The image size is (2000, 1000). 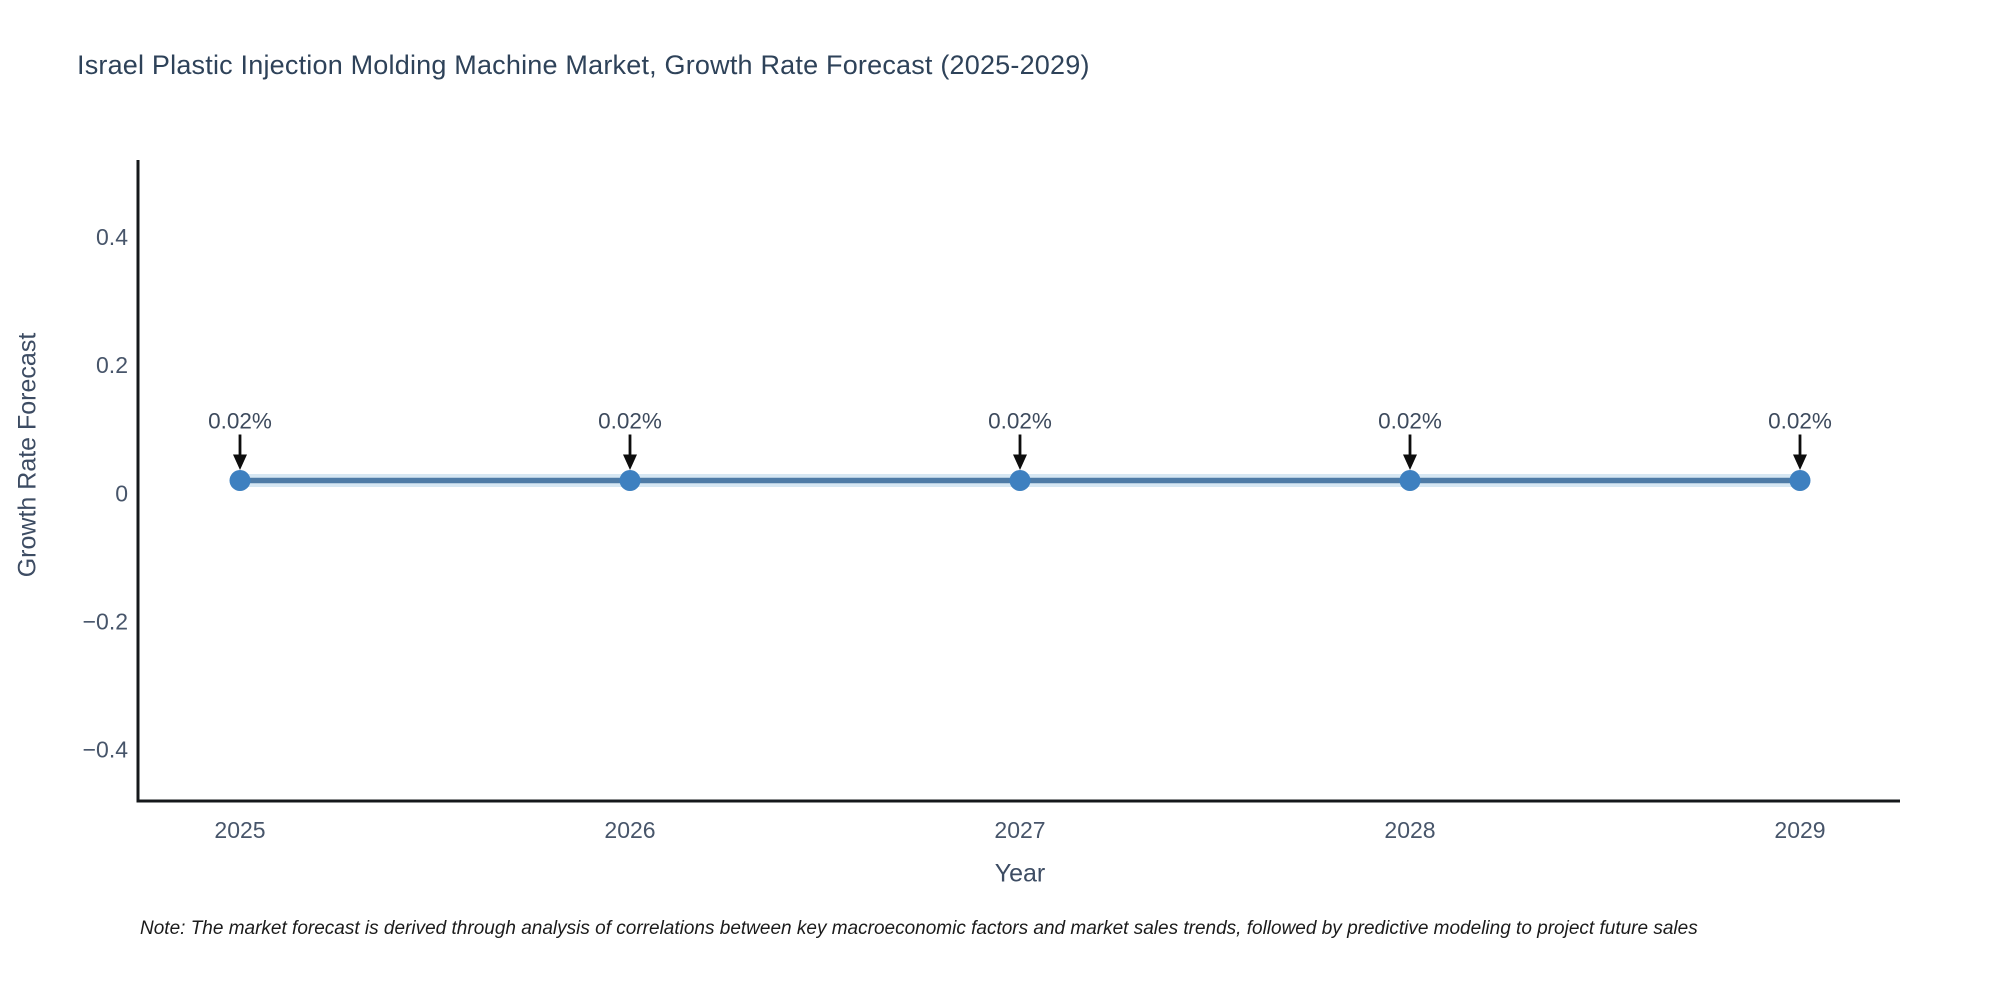 What do you see at coordinates (27, 455) in the screenshot?
I see `y-axis-title: Growth Rate Forecast` at bounding box center [27, 455].